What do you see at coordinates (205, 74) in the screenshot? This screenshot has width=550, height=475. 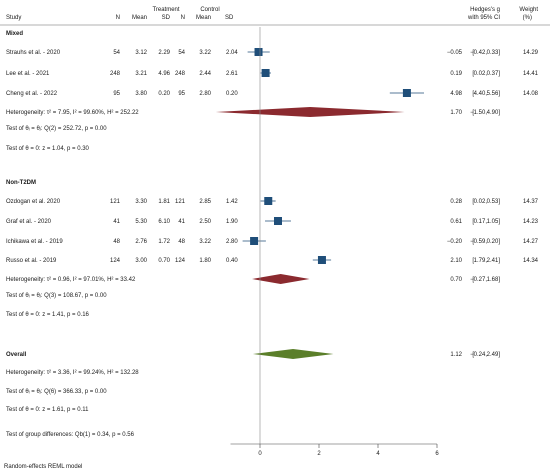 I see `control-mean: 2.44` at bounding box center [205, 74].